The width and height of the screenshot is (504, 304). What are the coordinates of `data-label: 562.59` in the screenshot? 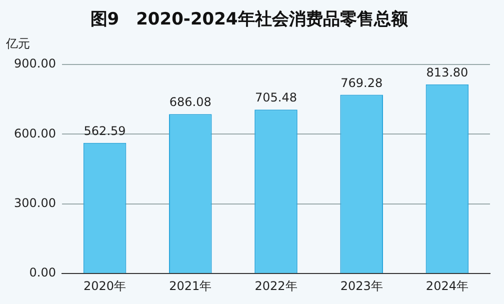 It's located at (105, 131).